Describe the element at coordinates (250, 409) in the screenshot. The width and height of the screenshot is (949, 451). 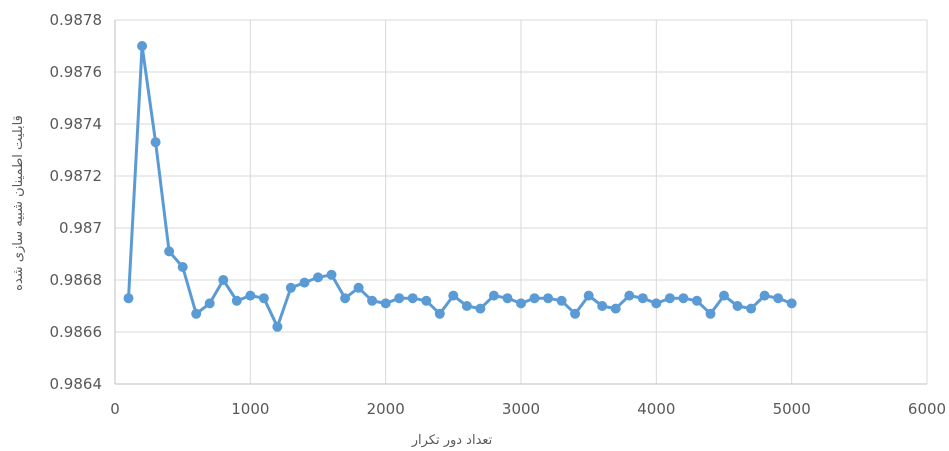
I see `x-tick-label: 1000` at that location.